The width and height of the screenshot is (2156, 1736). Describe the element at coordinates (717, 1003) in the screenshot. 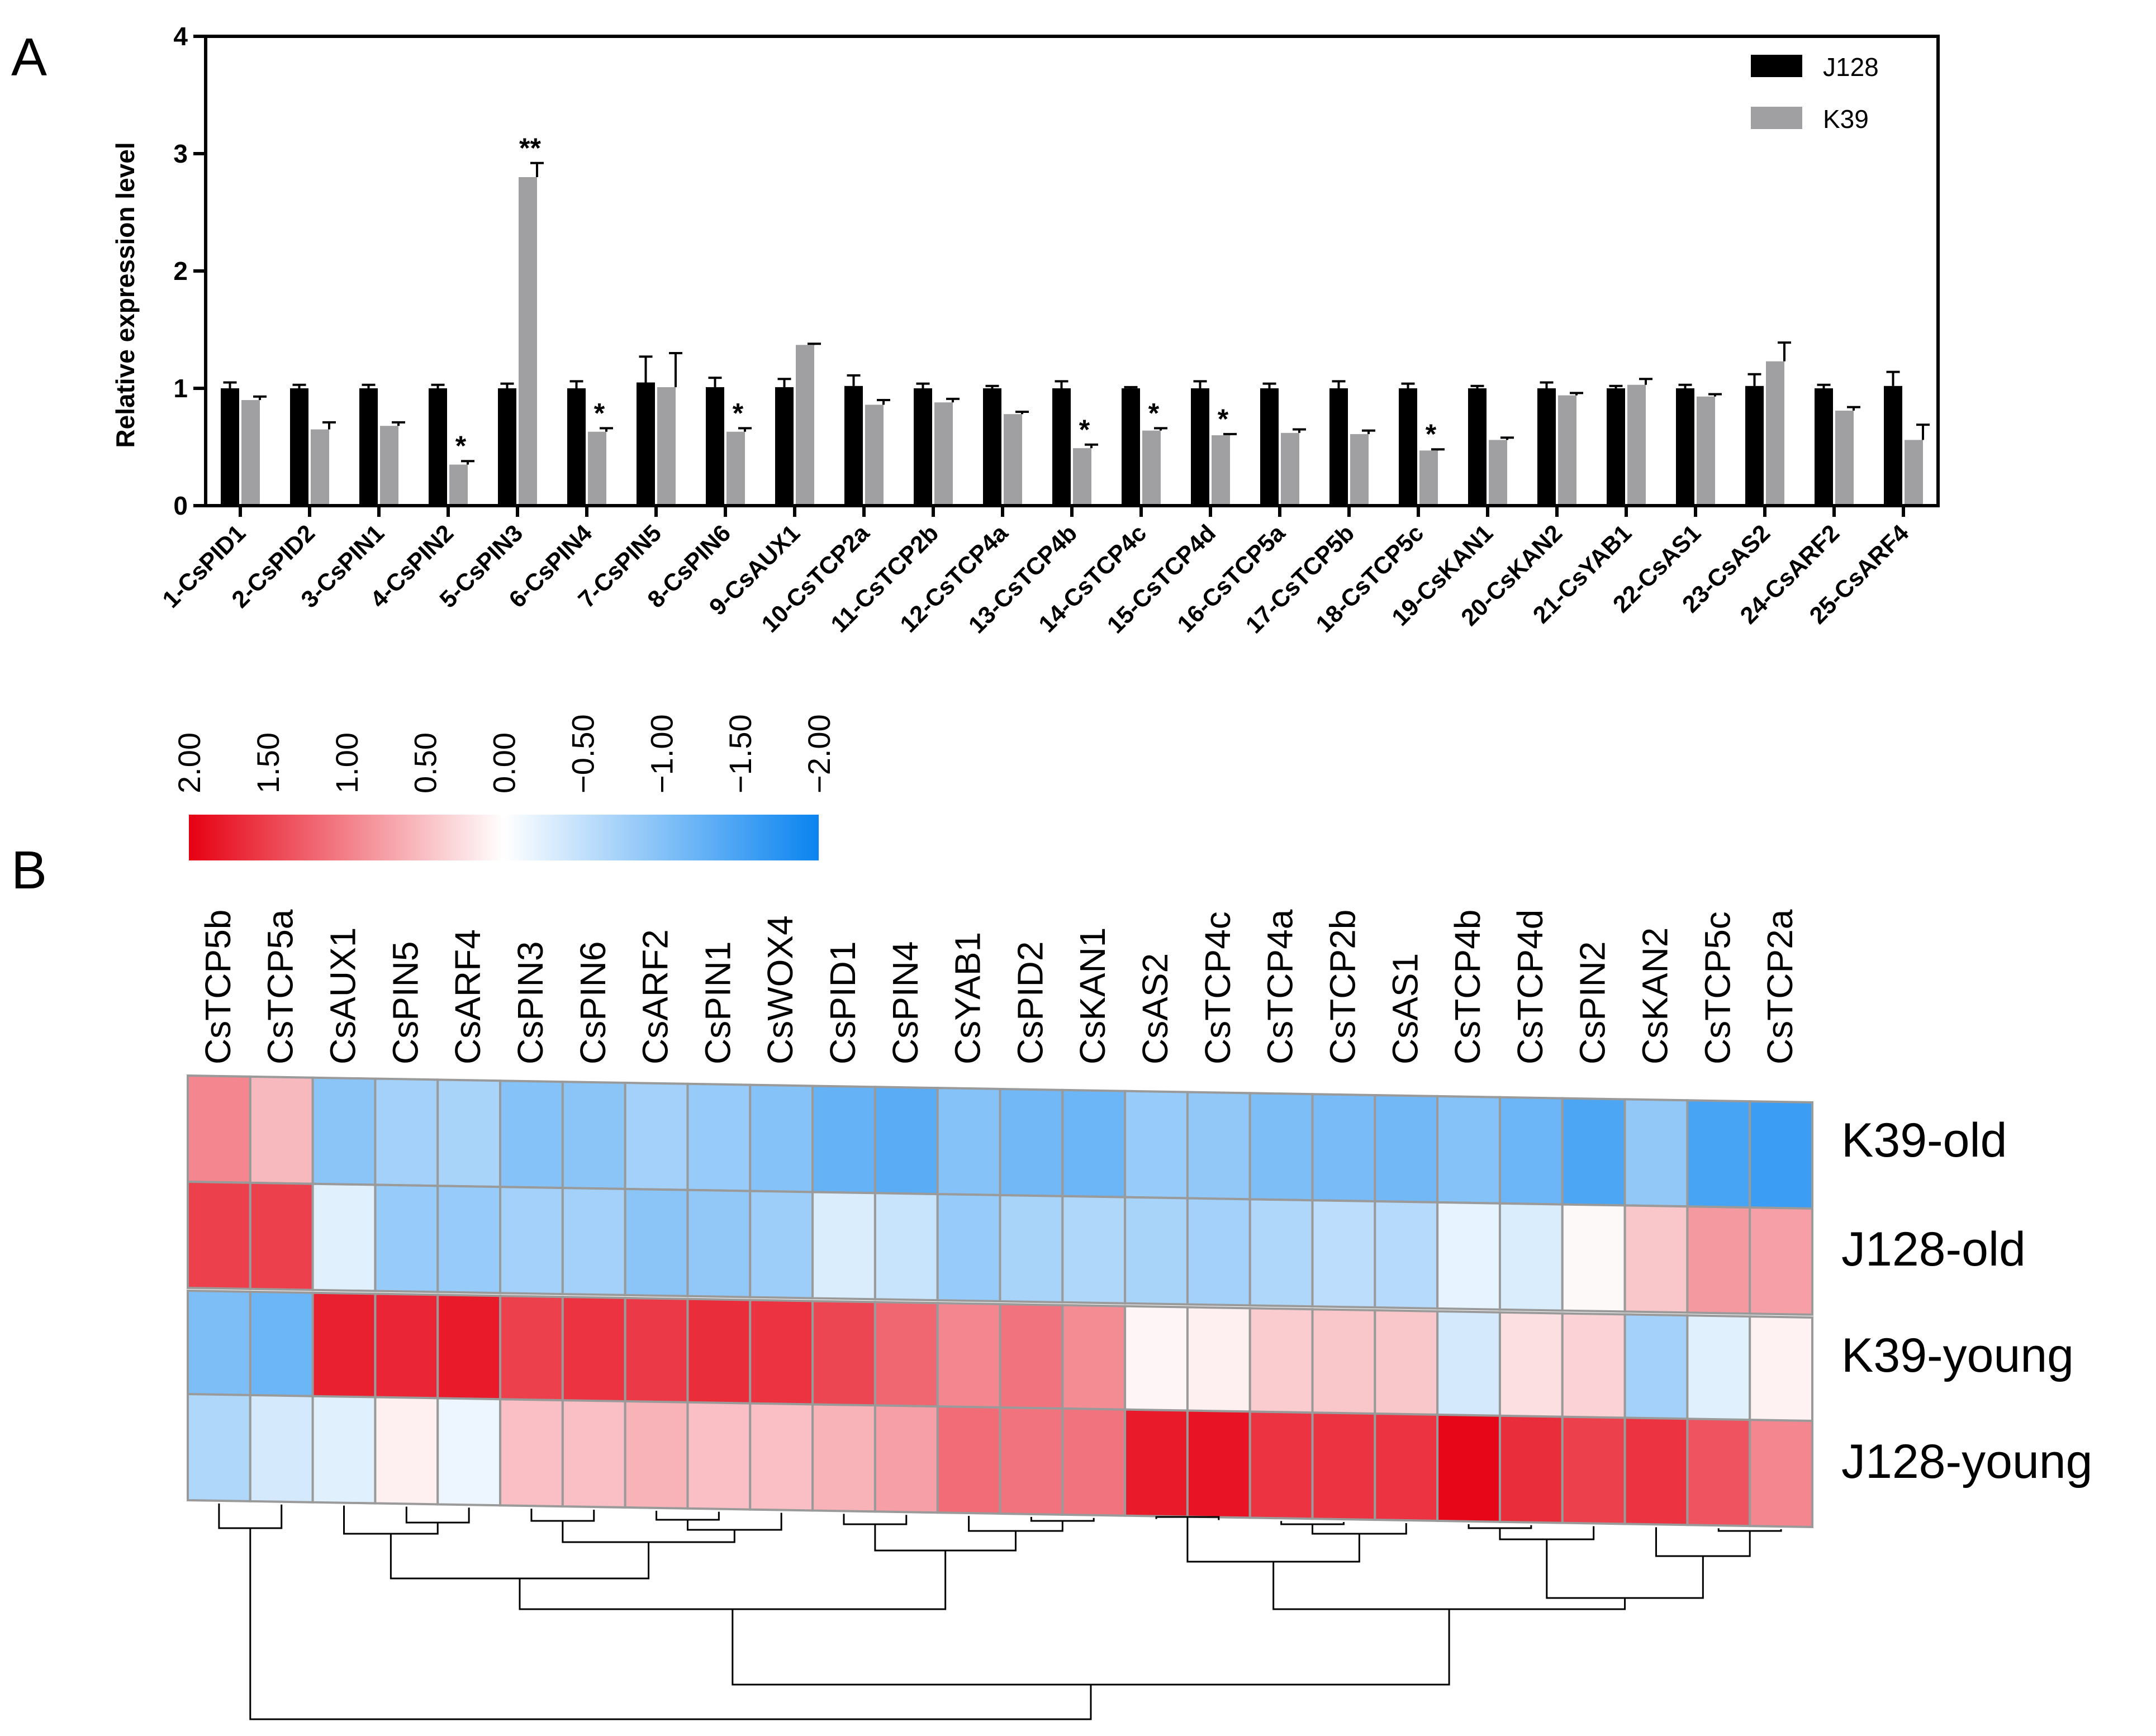

I see `heatmap-column-label: CsPIN1` at that location.